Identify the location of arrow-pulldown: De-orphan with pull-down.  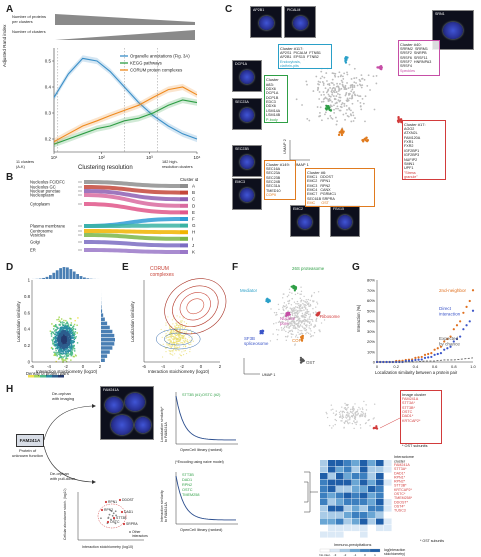
(63, 476).